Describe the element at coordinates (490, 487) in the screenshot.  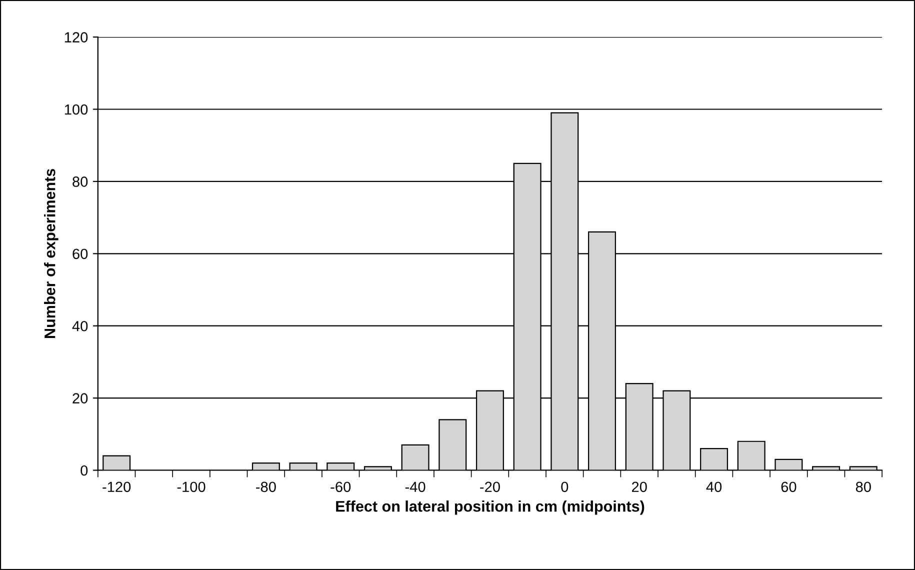
I see `x-tick-label: -20` at that location.